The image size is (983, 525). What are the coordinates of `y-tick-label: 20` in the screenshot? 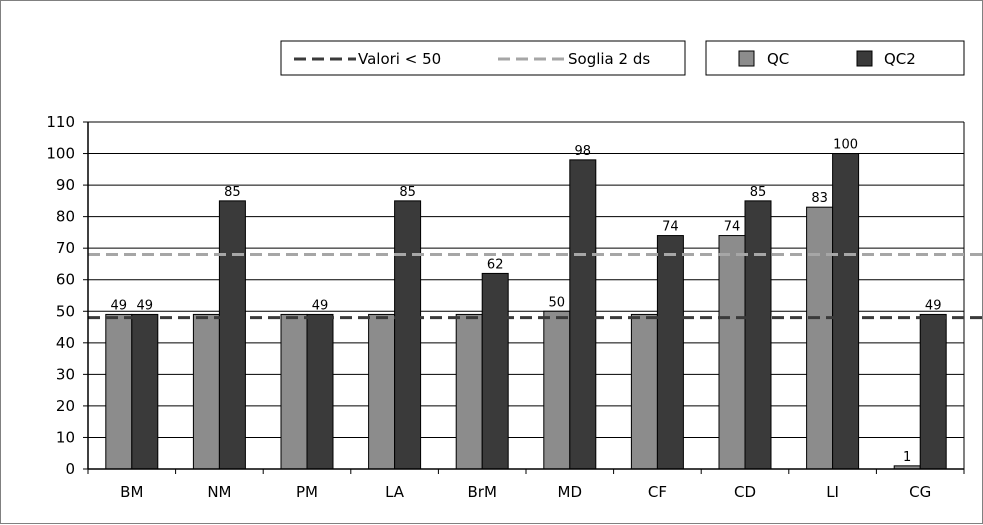 It's located at (65, 406).